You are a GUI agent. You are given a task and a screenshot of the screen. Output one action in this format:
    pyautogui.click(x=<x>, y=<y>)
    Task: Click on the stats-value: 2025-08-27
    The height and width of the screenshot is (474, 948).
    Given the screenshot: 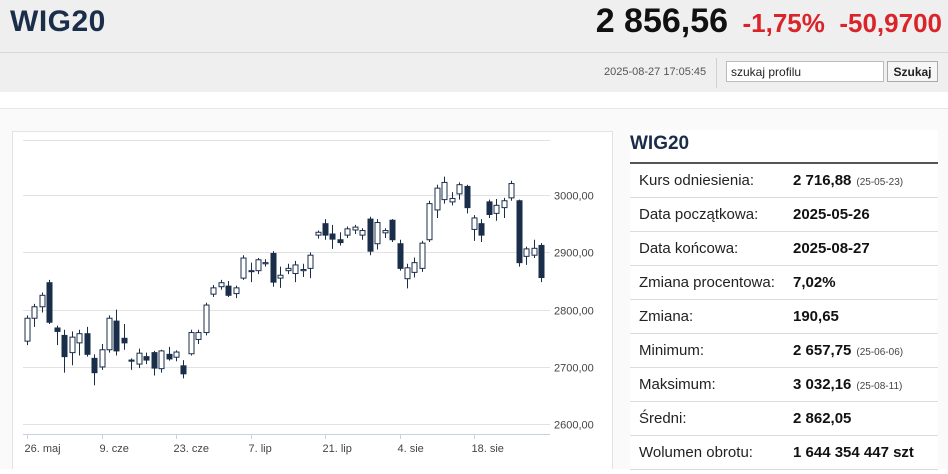 What is the action you would take?
    pyautogui.click(x=865, y=248)
    